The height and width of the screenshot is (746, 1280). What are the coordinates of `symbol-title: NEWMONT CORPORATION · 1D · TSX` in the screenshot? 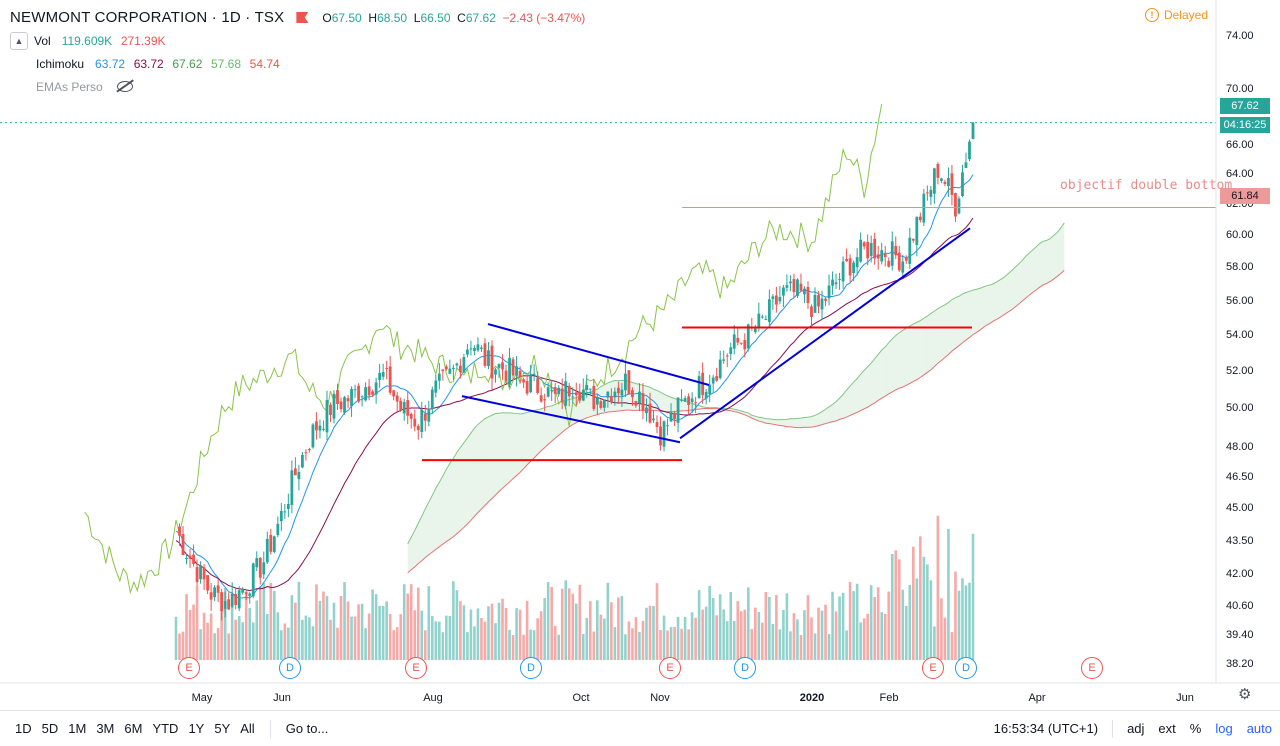 It's located at (147, 17).